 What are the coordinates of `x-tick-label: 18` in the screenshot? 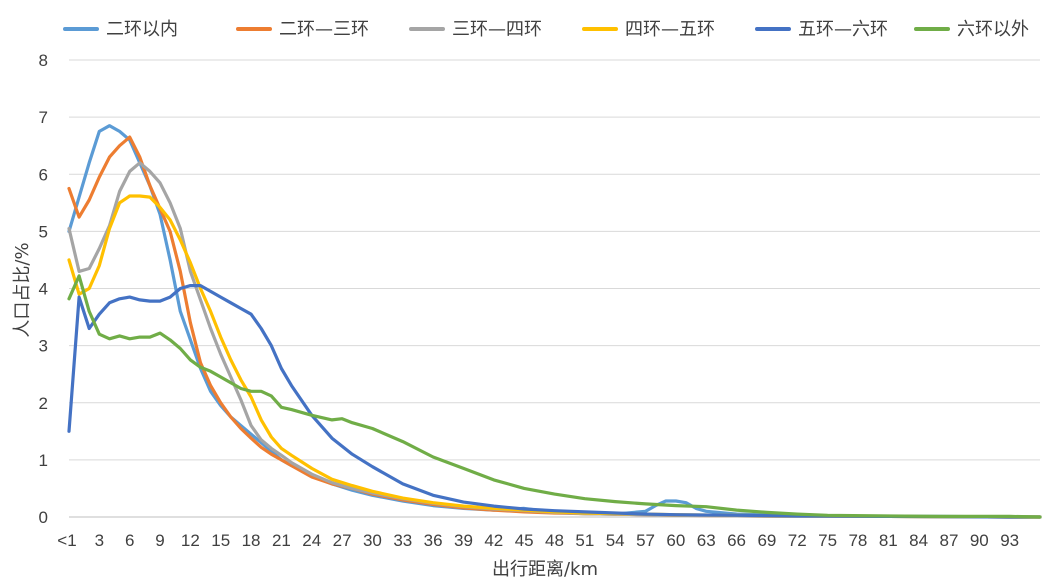 It's located at (251, 540).